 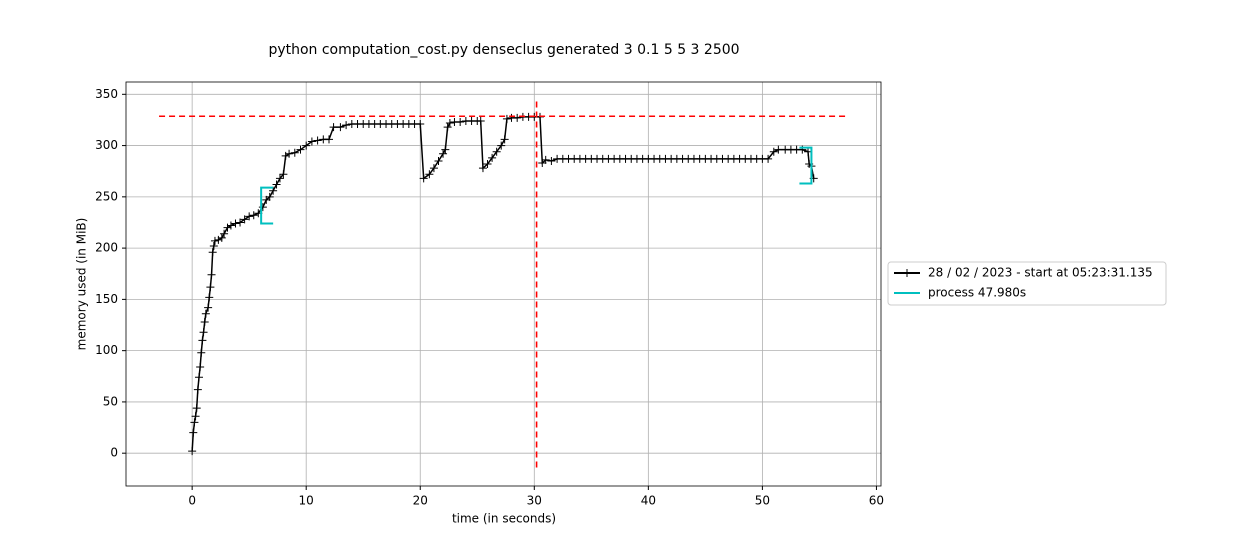 I want to click on legend-label: 28 / 02 / 2023 - start at 05:23:31.135, so click(x=1040, y=273).